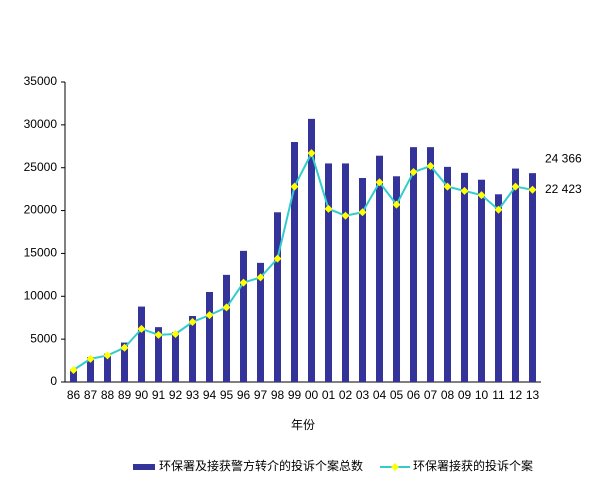 The width and height of the screenshot is (600, 494). What do you see at coordinates (125, 395) in the screenshot?
I see `x-tick-label: 89` at bounding box center [125, 395].